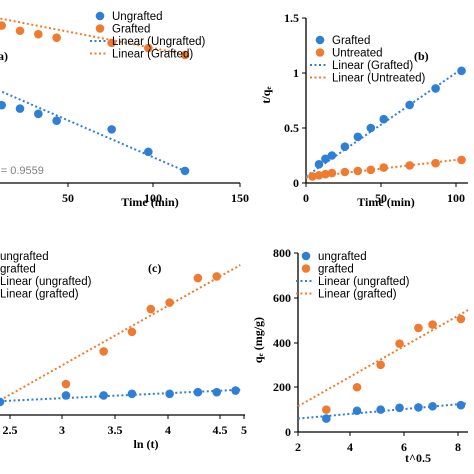  What do you see at coordinates (131, 30) in the screenshot?
I see `legend-label: Grafted` at bounding box center [131, 30].